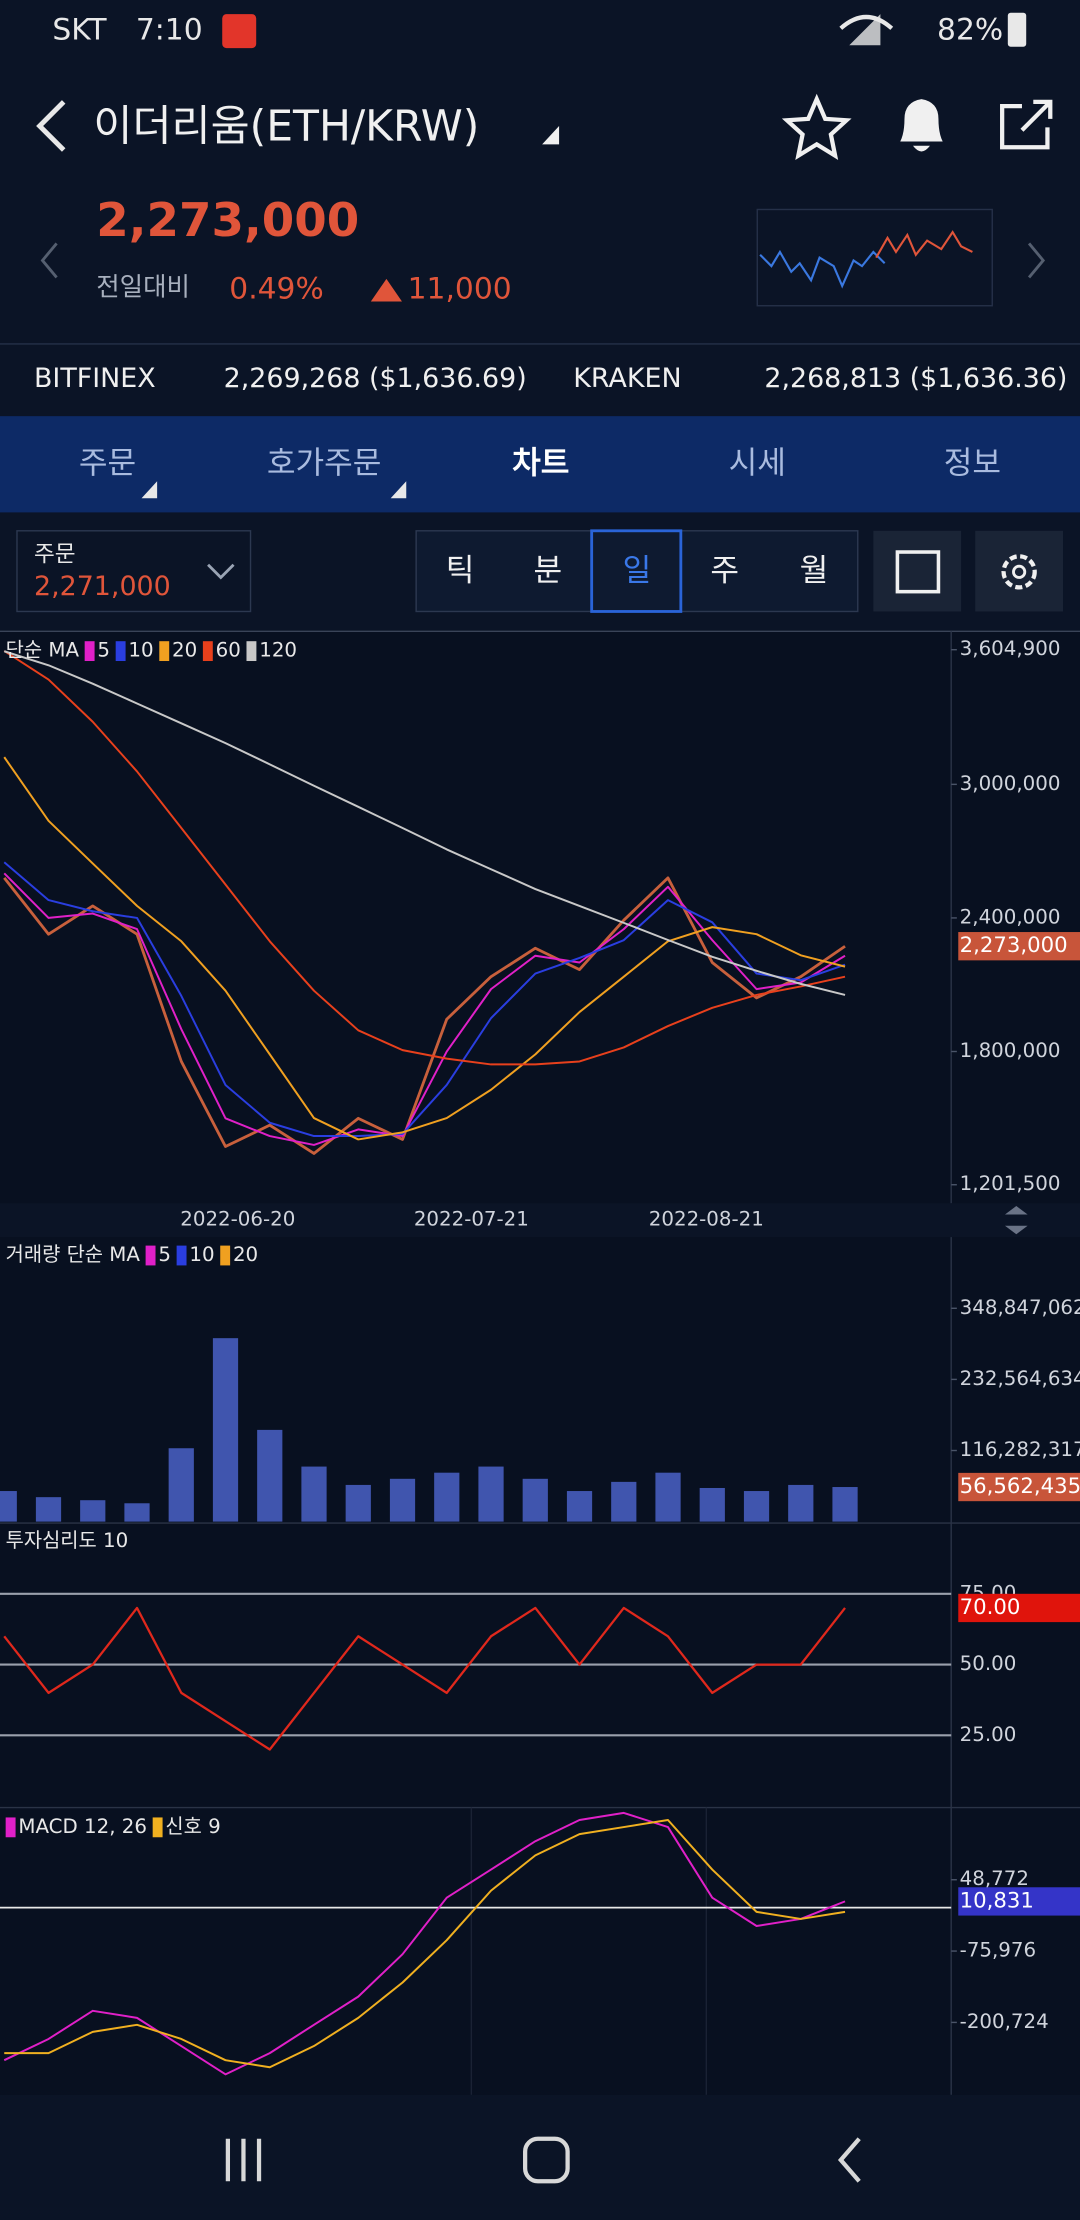 The height and width of the screenshot is (2220, 1080). What do you see at coordinates (278, 650) in the screenshot?
I see `legend-entry: 120` at bounding box center [278, 650].